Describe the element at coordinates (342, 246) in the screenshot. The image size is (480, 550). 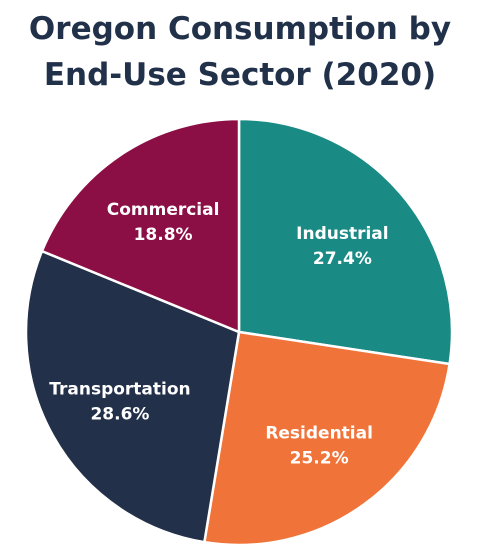
I see `slice-label-industrial: Industrial 27.4%` at that location.